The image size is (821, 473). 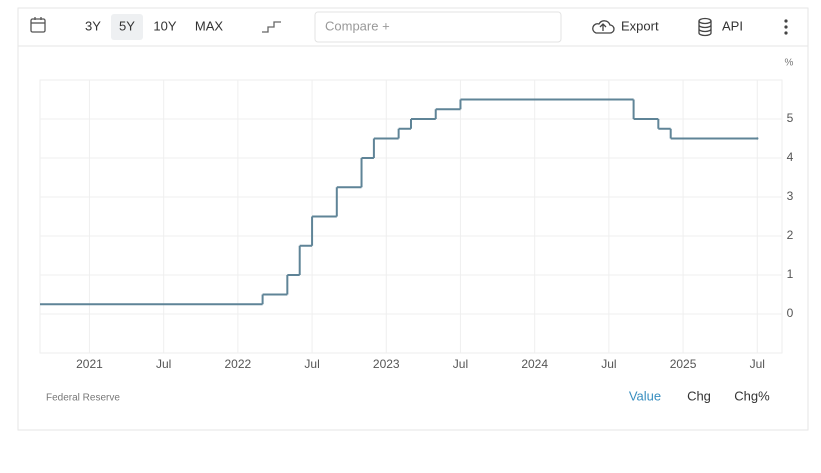 What do you see at coordinates (699, 395) in the screenshot?
I see `tab: Chg` at bounding box center [699, 395].